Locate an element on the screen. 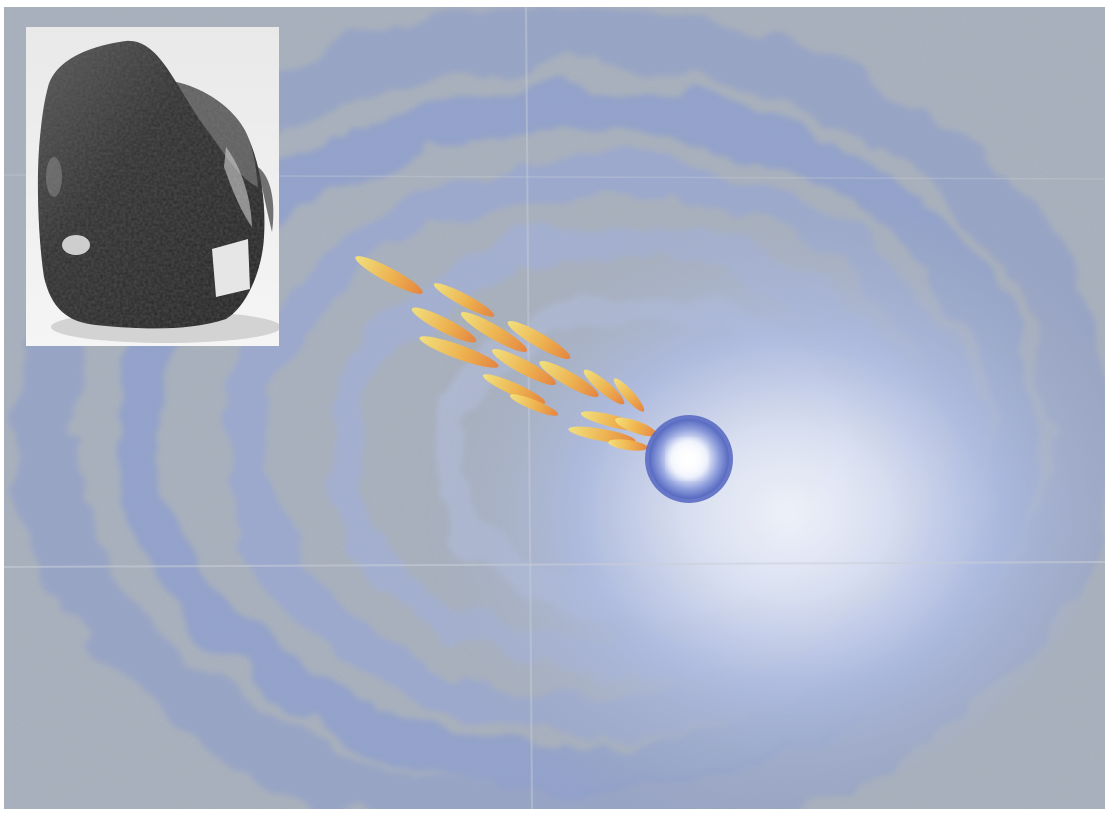 This screenshot has width=1109, height=814. comet-tail is located at coordinates (506, 353).